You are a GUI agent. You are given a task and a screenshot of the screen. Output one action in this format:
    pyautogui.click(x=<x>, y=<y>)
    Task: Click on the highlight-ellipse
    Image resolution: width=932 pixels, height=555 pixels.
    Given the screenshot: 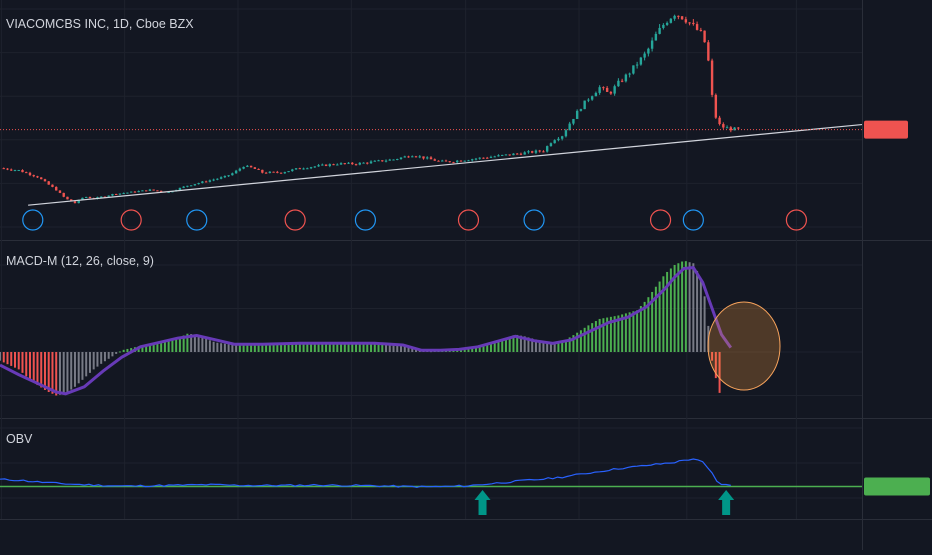 What is the action you would take?
    pyautogui.click(x=744, y=346)
    